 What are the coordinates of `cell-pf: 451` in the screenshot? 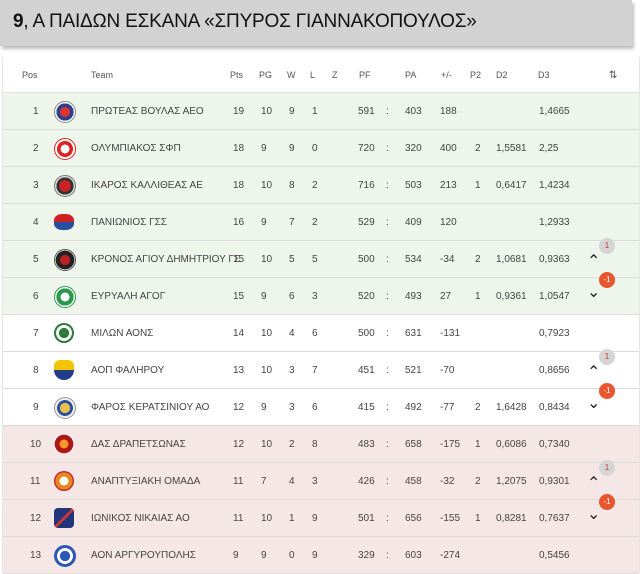 It's located at (366, 370).